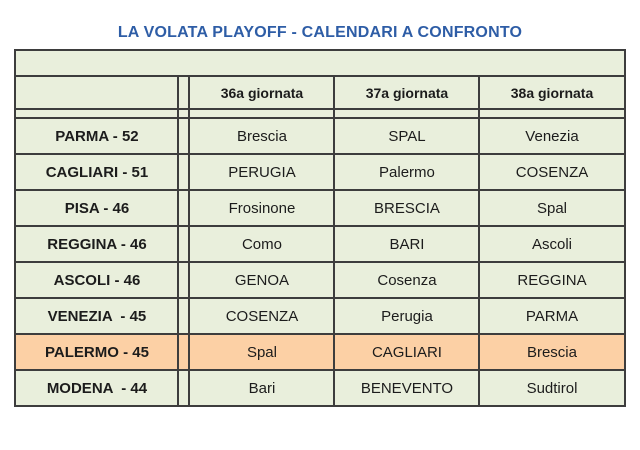 The image size is (640, 450). I want to click on table-row-reggina: REGGINA - 46 Como BARI Ascoli, so click(320, 244).